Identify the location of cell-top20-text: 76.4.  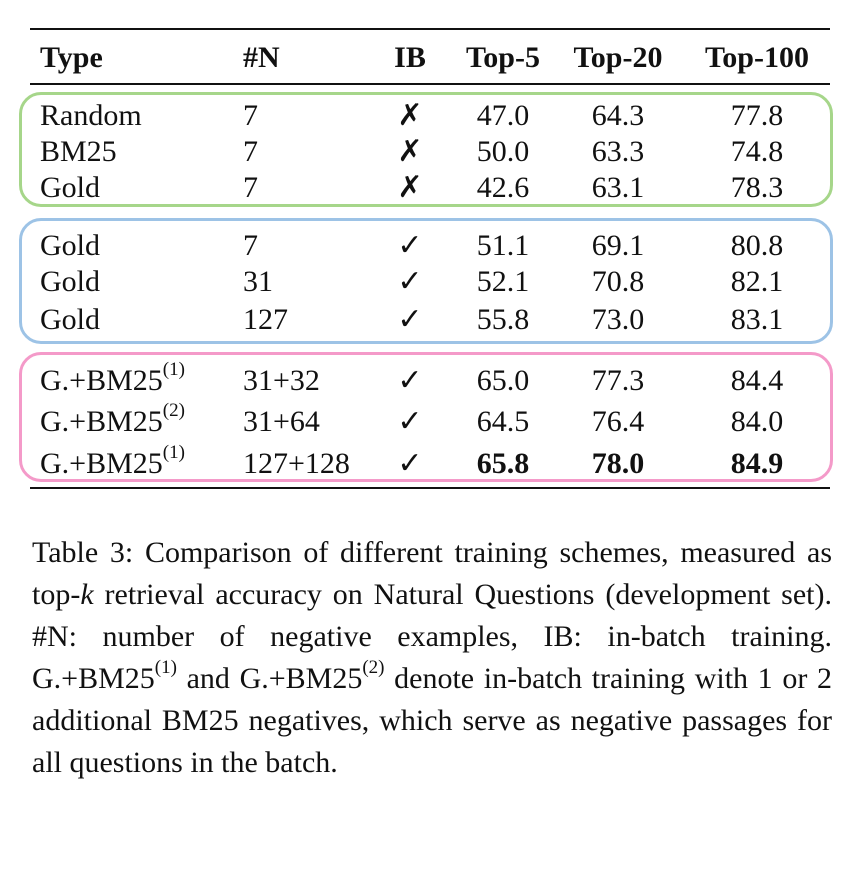
(618, 421).